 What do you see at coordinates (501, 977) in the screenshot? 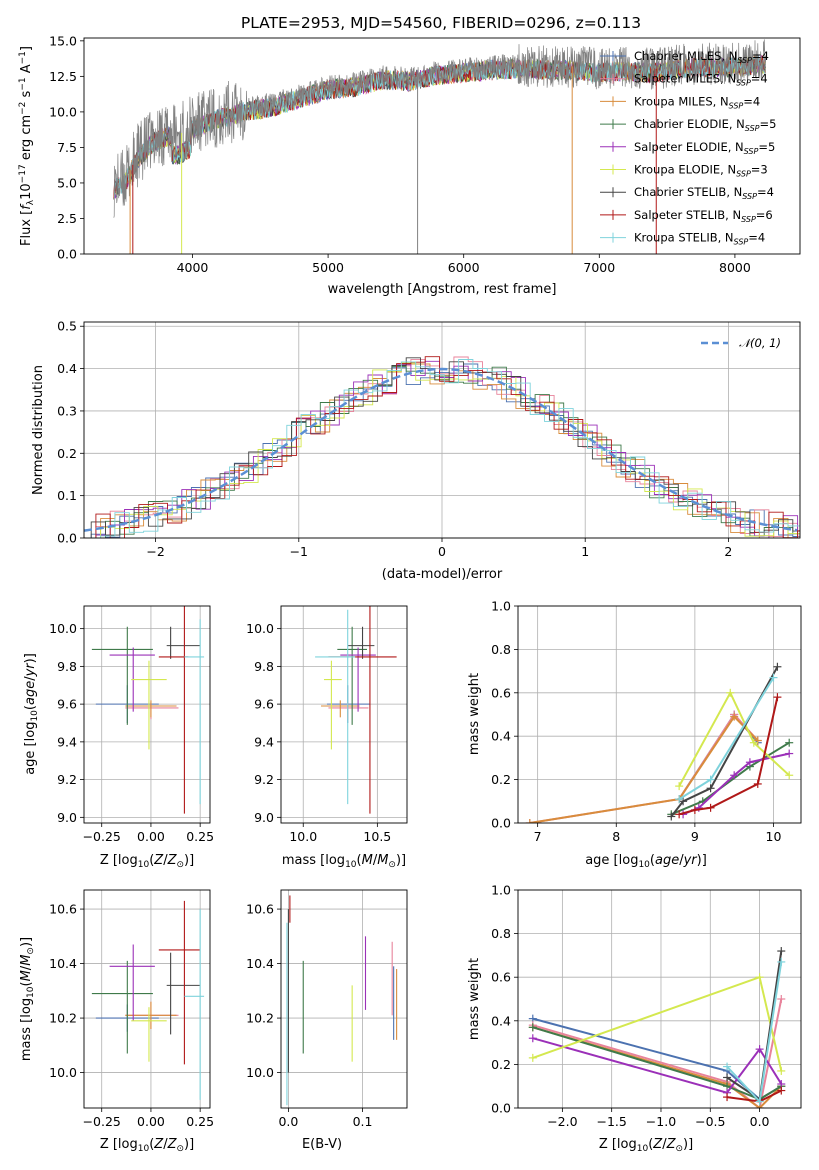
I see `p8-ytick-label: 0.6` at bounding box center [501, 977].